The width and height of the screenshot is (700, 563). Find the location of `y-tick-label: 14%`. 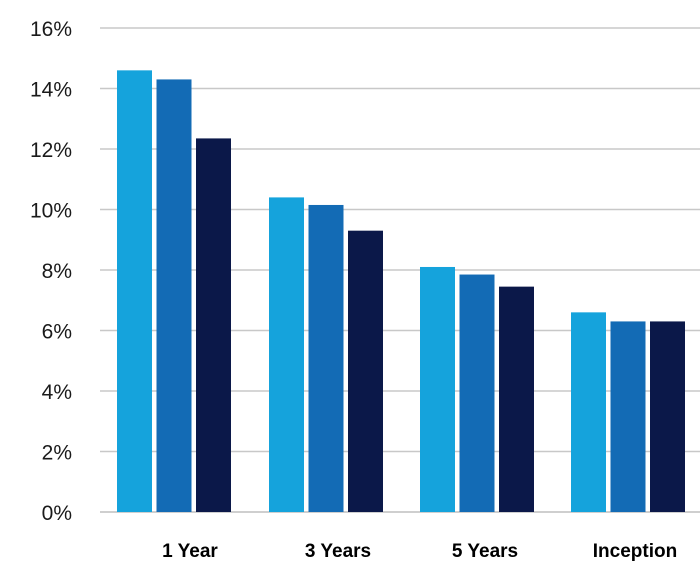

y-tick-label: 14% is located at coordinates (51, 90).